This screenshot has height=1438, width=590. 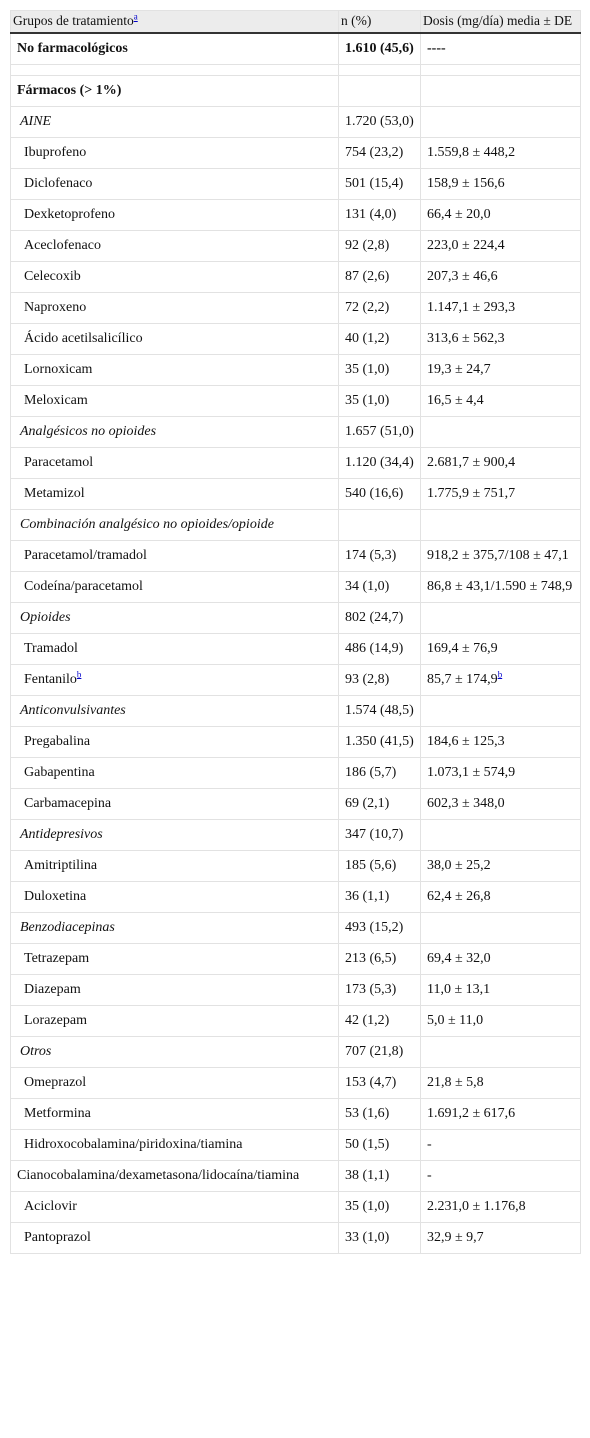 I want to click on table-cell: 11,0 ± 13,1, so click(x=500, y=990).